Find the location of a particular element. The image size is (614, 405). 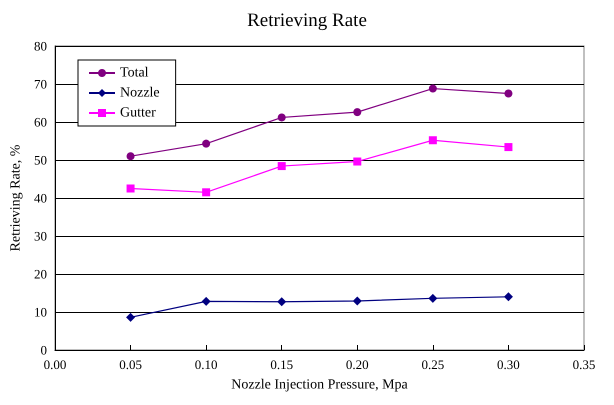

y-tick-label: 20 is located at coordinates (40, 274).